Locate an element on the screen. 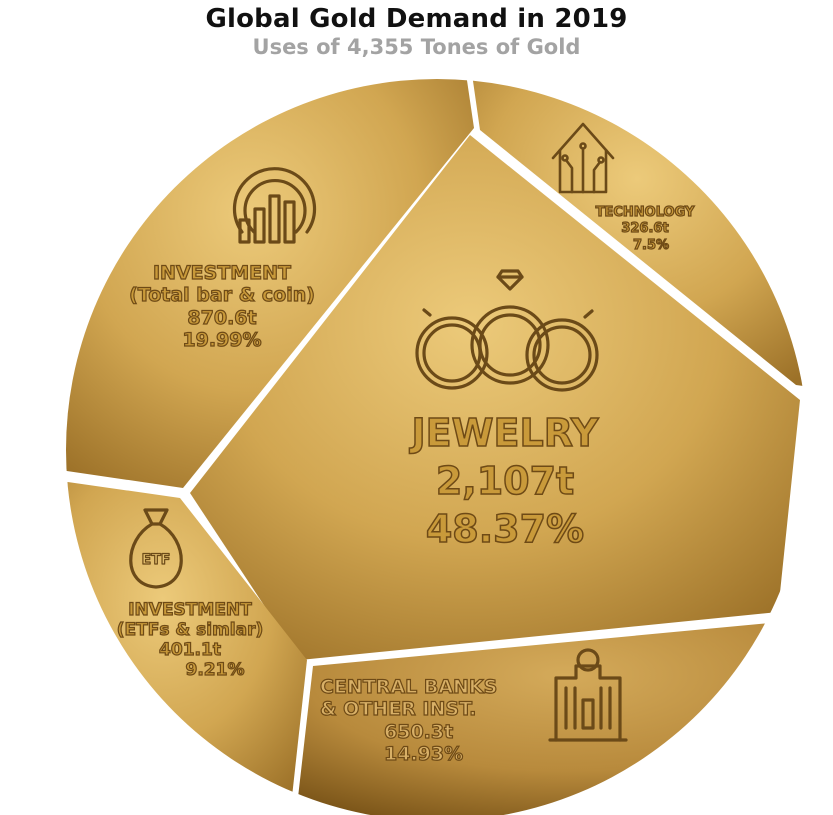 The width and height of the screenshot is (833, 815). bank-building-icon is located at coordinates (588, 695).